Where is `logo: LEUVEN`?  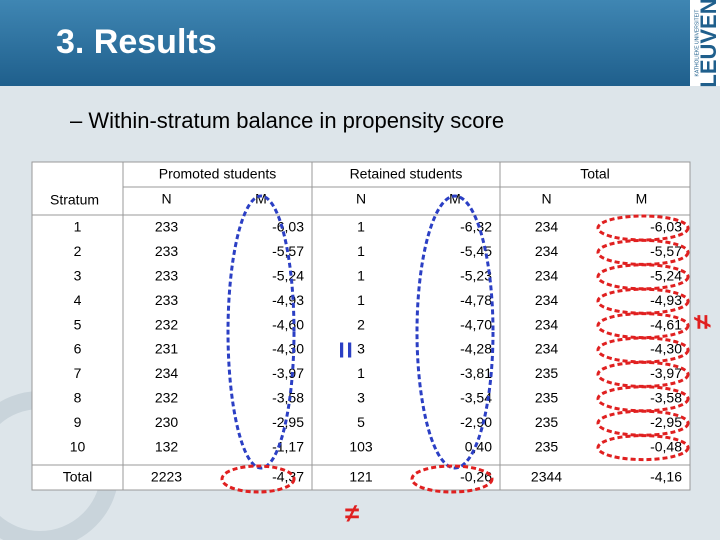 logo: LEUVEN is located at coordinates (708, 44).